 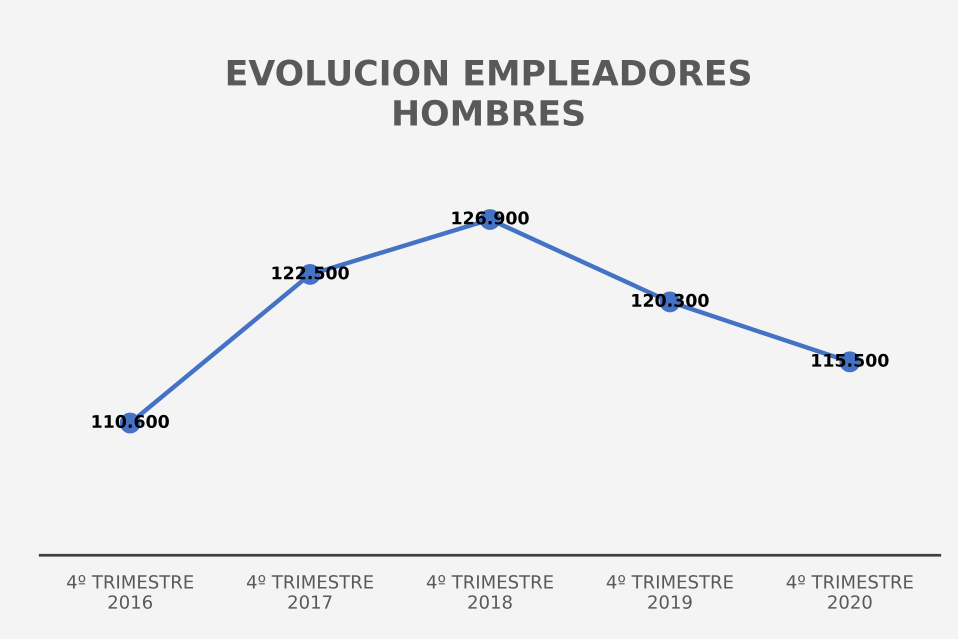 I want to click on x-tick-label: 4º TRIMESTRE 2017, so click(x=309, y=592).